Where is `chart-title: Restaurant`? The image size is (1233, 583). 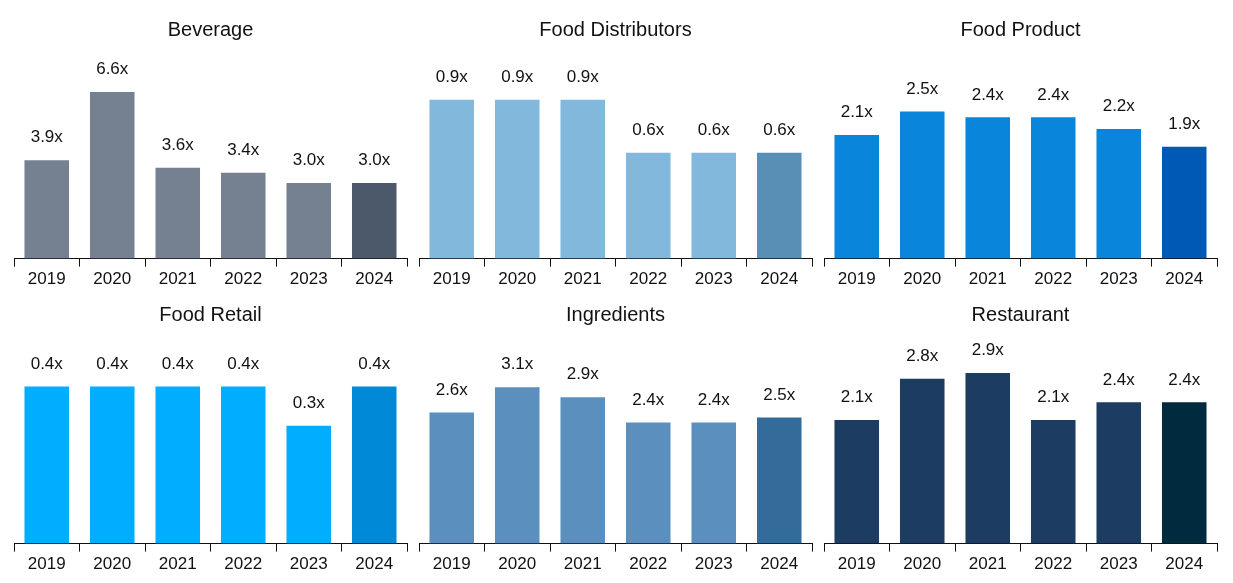 chart-title: Restaurant is located at coordinates (1020, 313).